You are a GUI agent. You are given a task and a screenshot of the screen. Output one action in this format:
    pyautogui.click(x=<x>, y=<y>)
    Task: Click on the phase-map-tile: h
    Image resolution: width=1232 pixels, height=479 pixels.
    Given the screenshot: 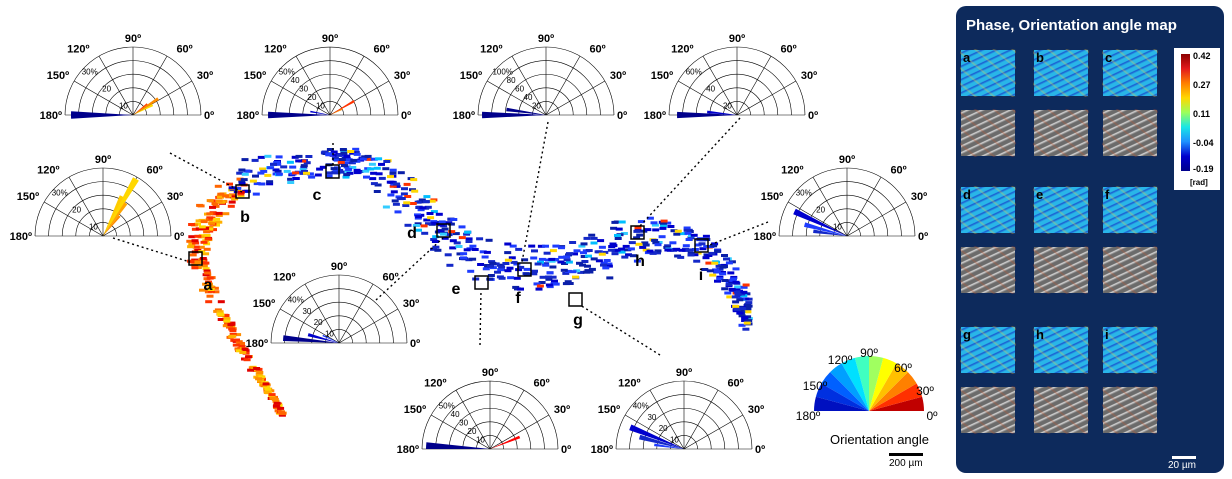 What is the action you would take?
    pyautogui.click(x=1061, y=350)
    